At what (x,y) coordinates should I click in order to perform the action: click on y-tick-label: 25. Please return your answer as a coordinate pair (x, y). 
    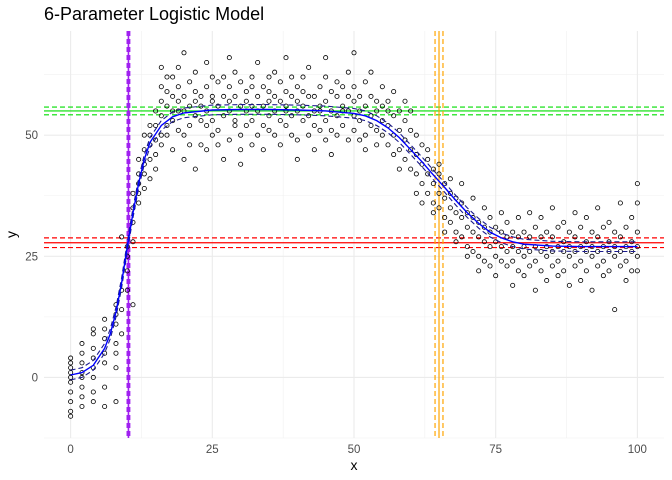
    Looking at the image, I should click on (31, 257).